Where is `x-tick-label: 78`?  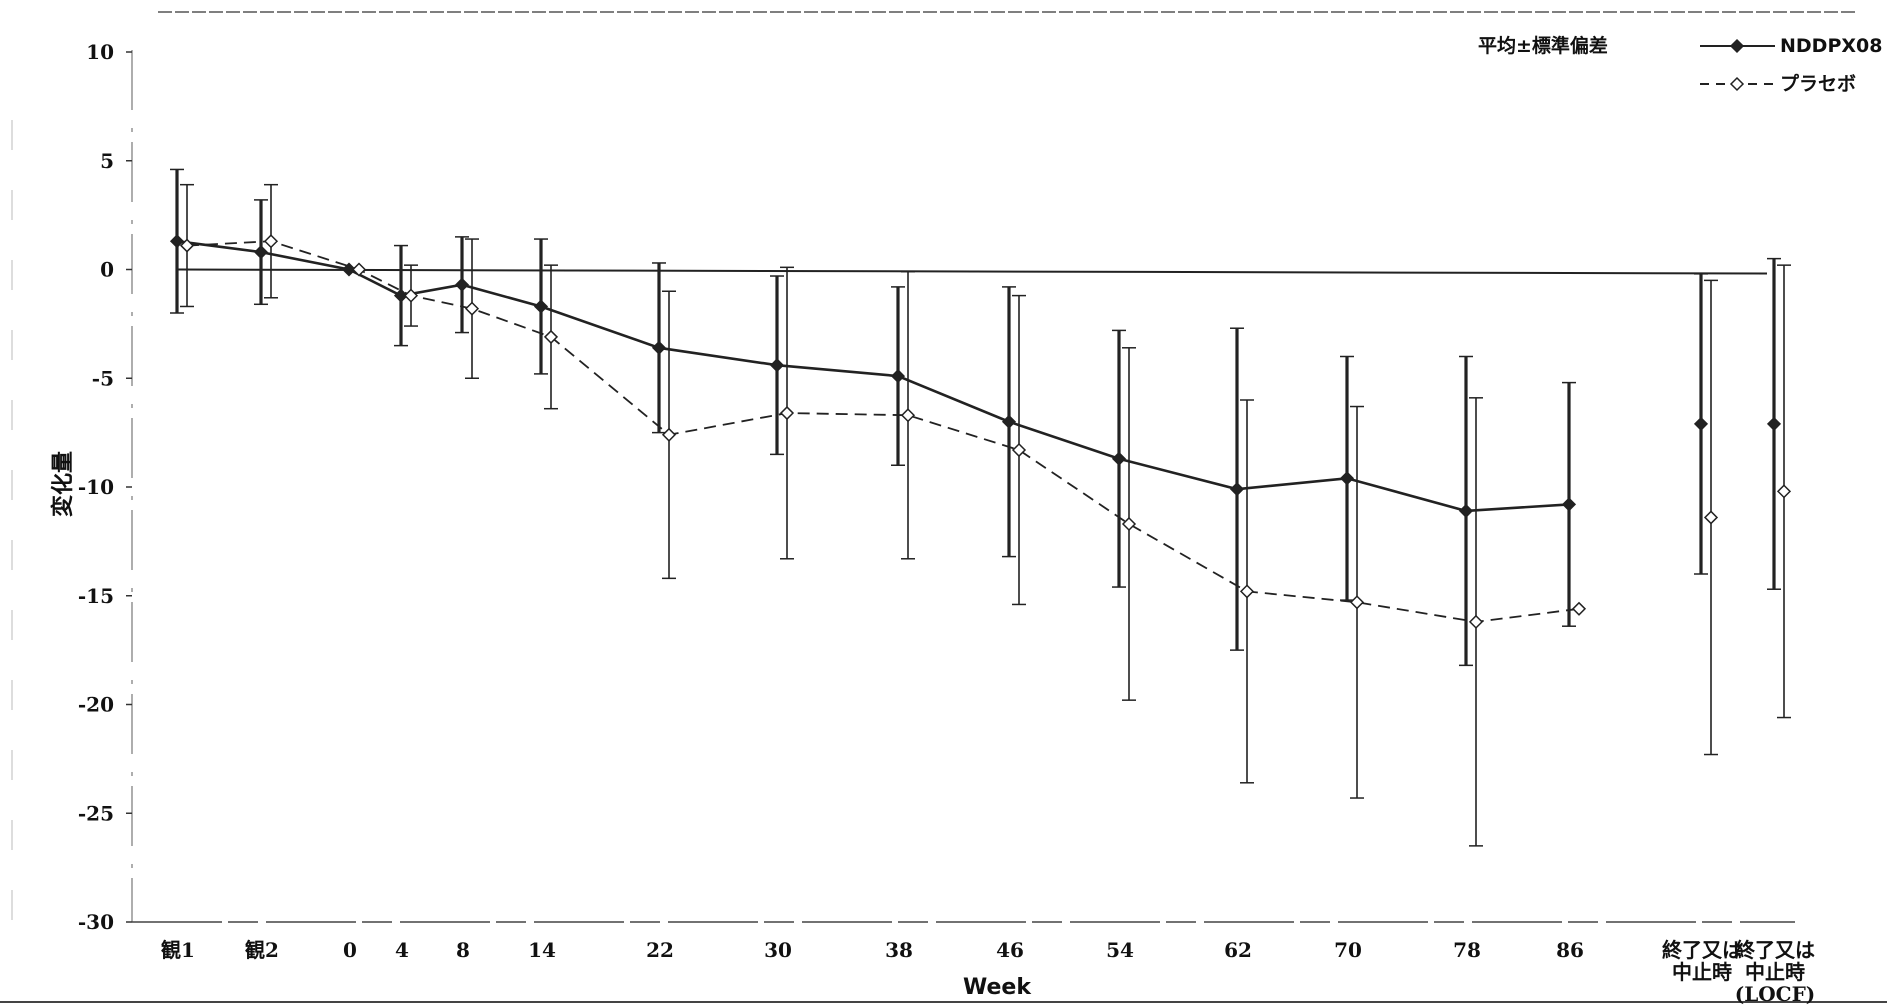
x-tick-label: 78 is located at coordinates (1467, 950).